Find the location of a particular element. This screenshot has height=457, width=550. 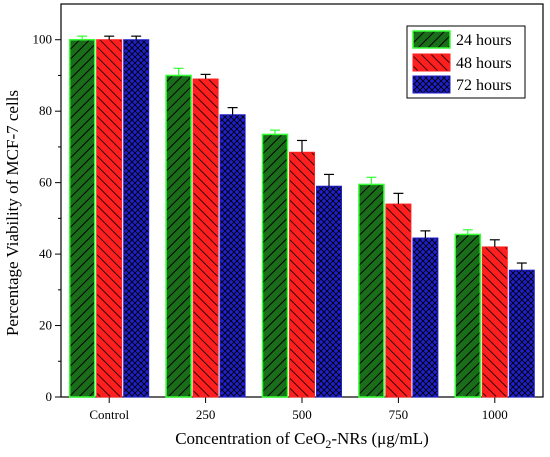

legend-swatch-24-hours is located at coordinates (431, 39).